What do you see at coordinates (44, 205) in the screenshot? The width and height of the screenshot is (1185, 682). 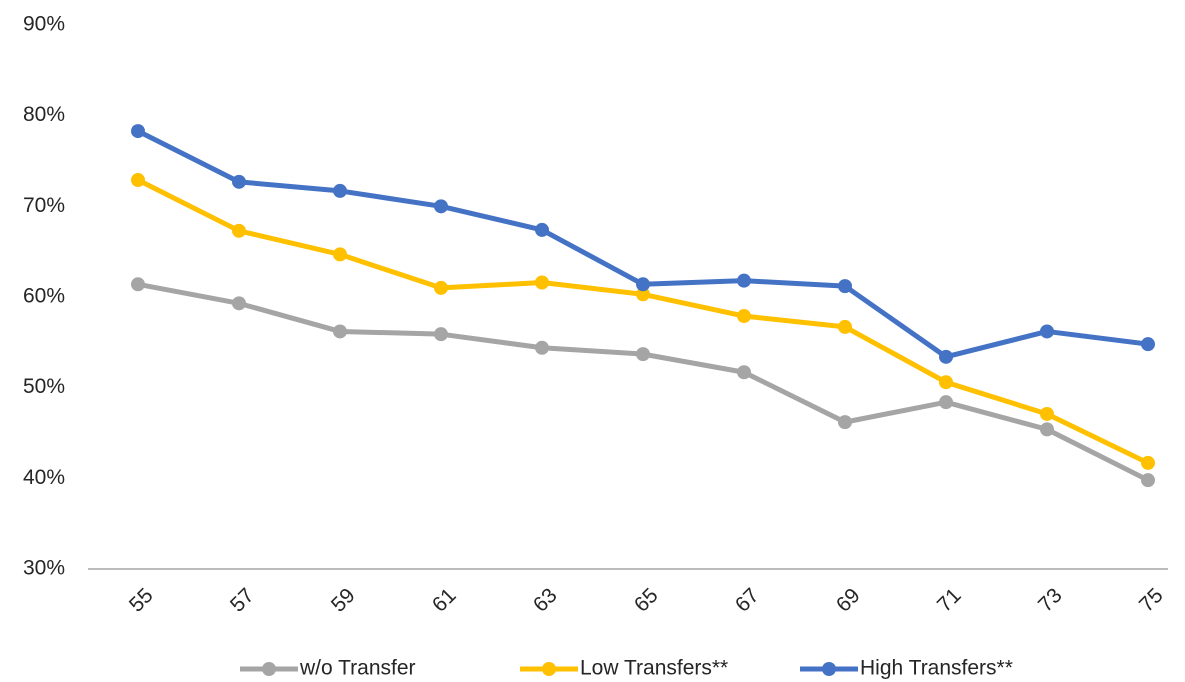 I see `y-tick-label: 70%` at bounding box center [44, 205].